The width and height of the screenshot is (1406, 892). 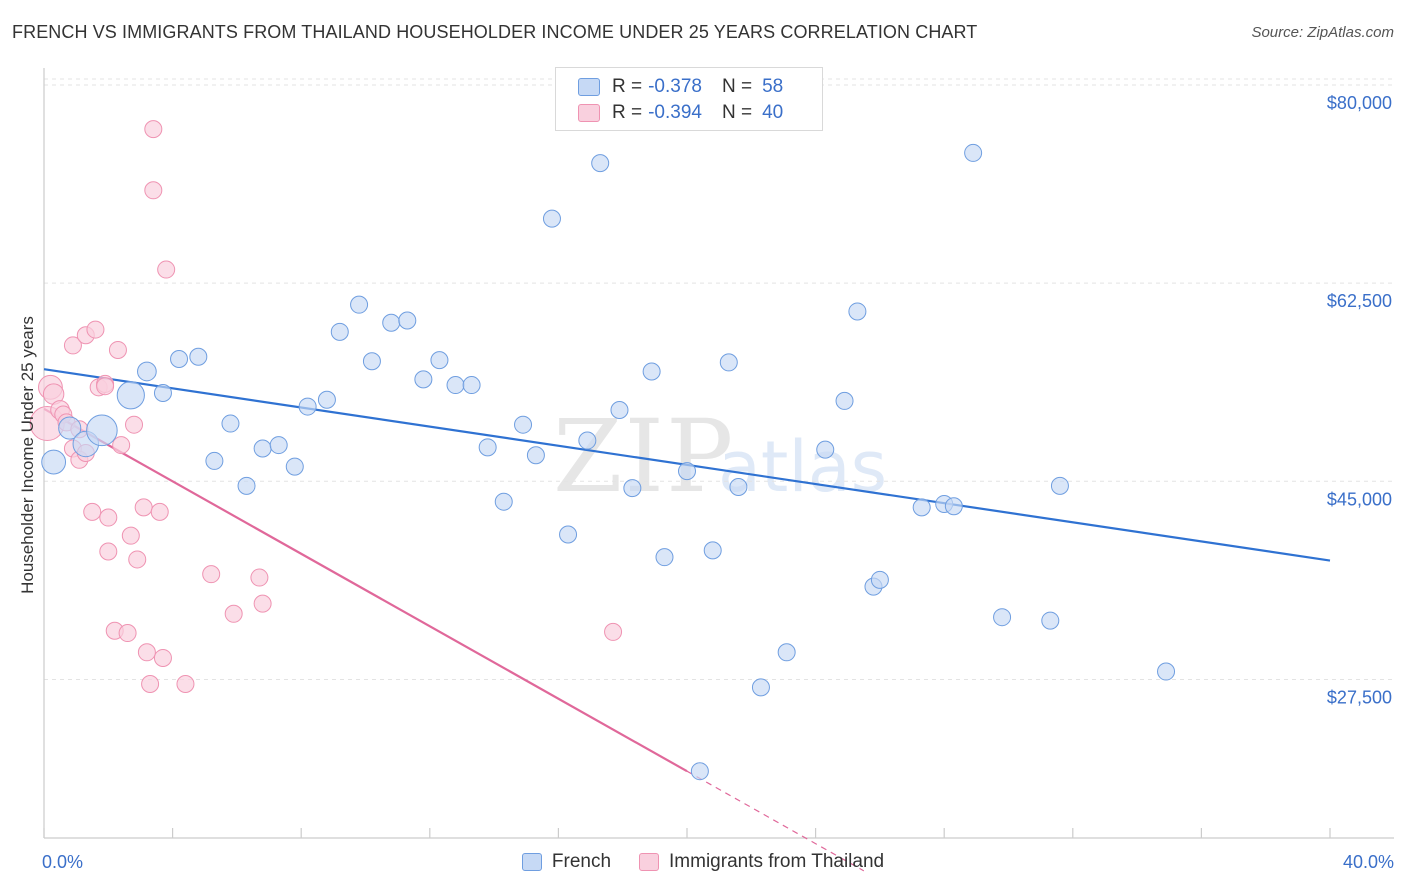 I want to click on legend-row-thailand: R = -0.394 N = 40, so click(x=680, y=113).